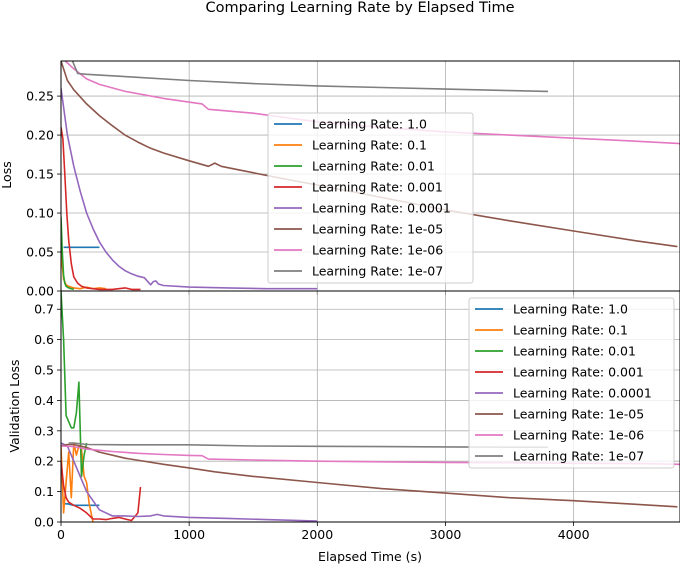 The height and width of the screenshot is (565, 680). What do you see at coordinates (40, 213) in the screenshot?
I see `y-tick-label: 0.10` at bounding box center [40, 213].